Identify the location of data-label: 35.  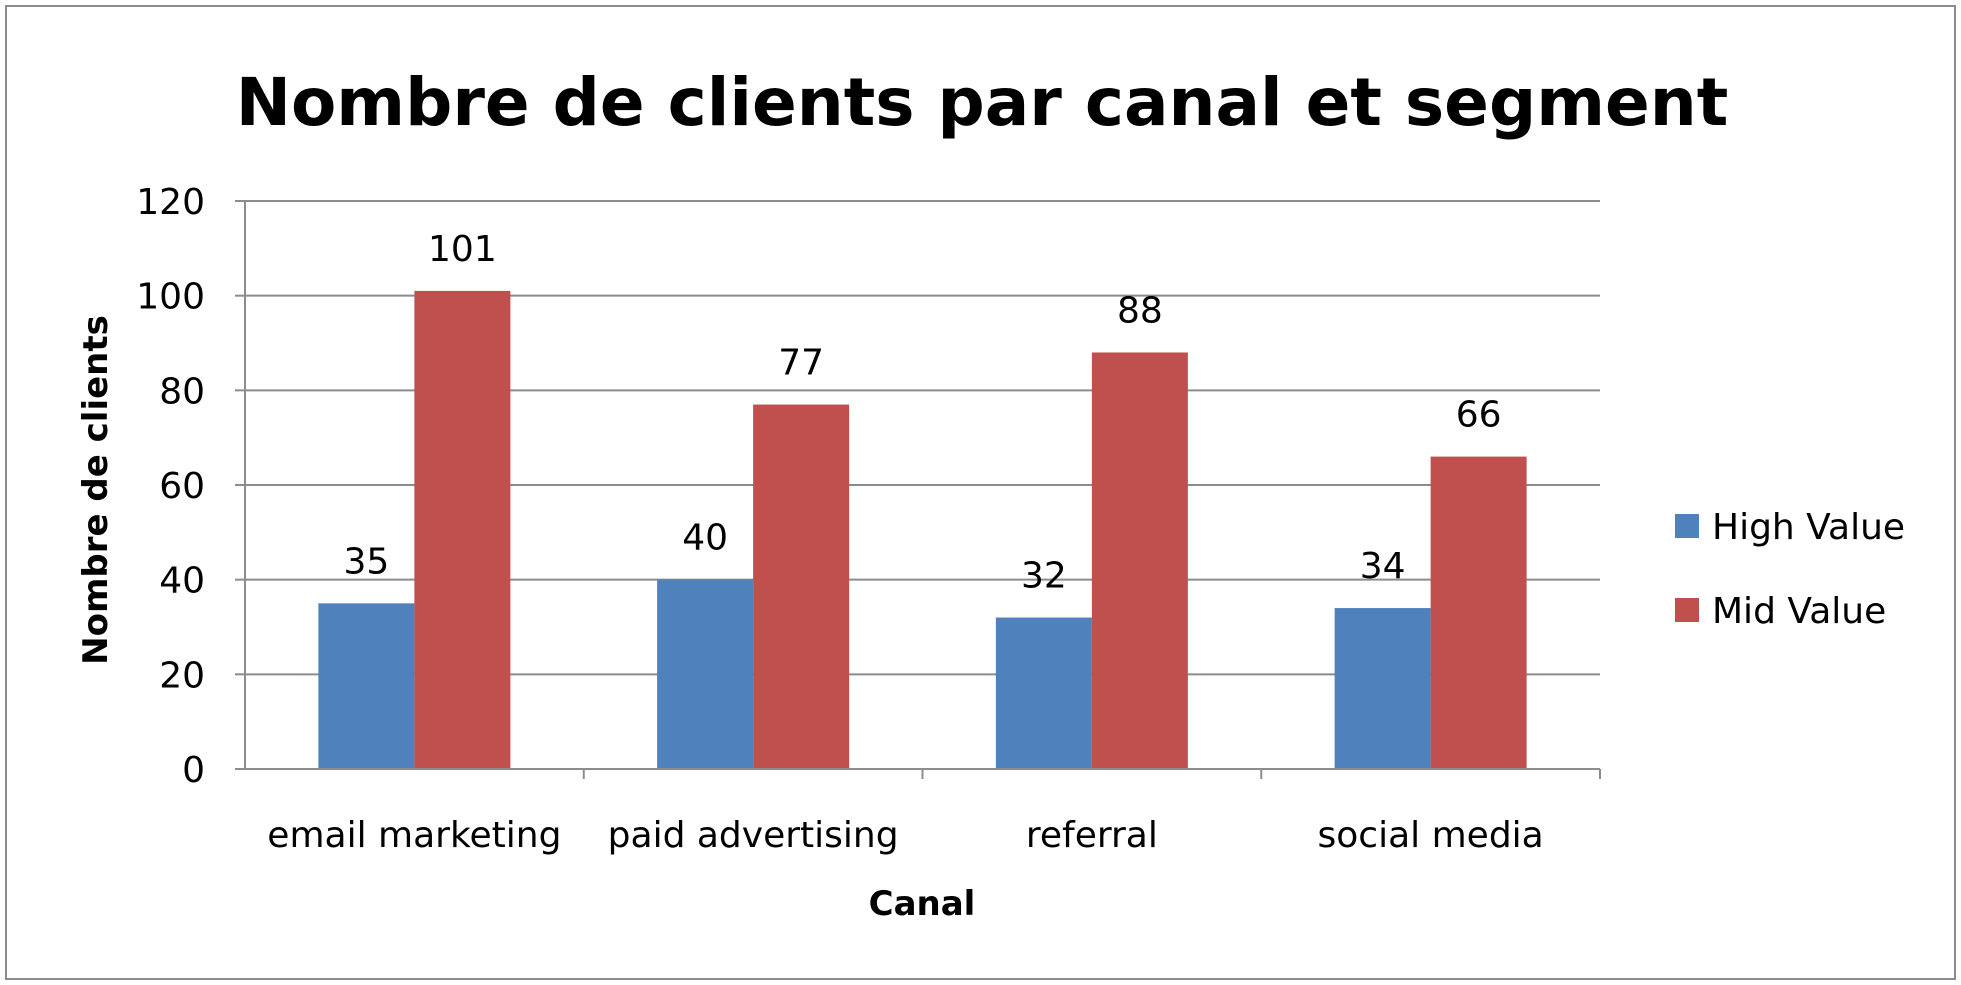
(366, 561).